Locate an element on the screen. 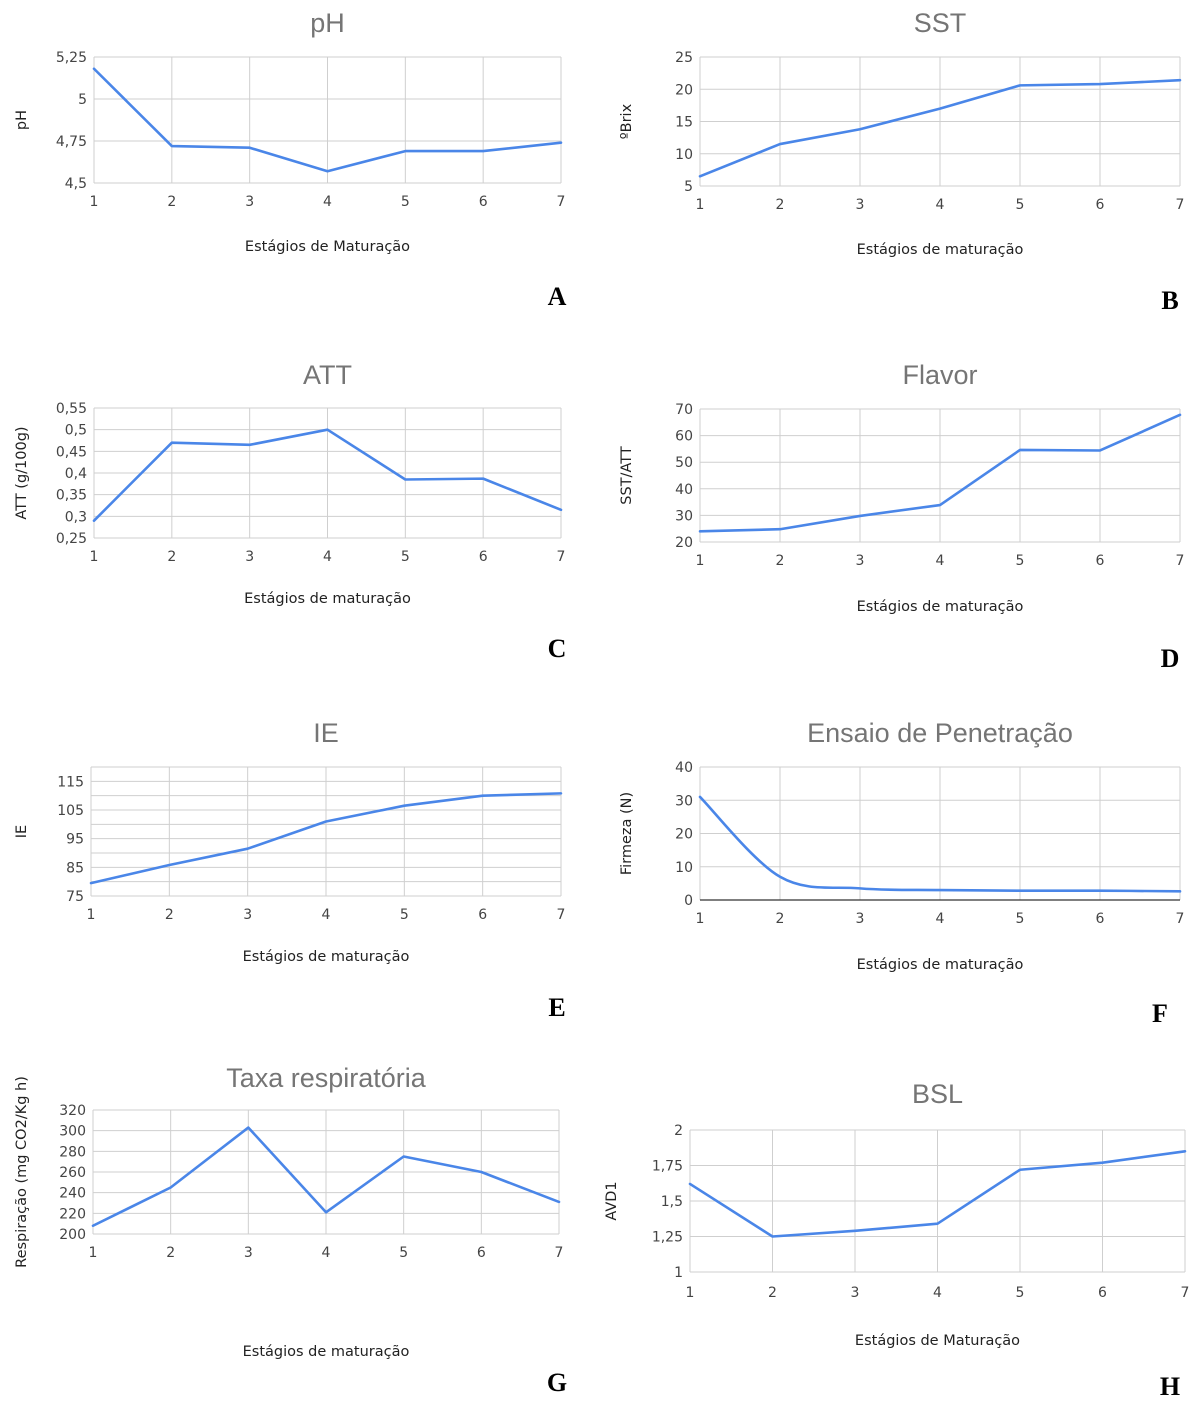  y-axis-label: pH is located at coordinates (22, 120).